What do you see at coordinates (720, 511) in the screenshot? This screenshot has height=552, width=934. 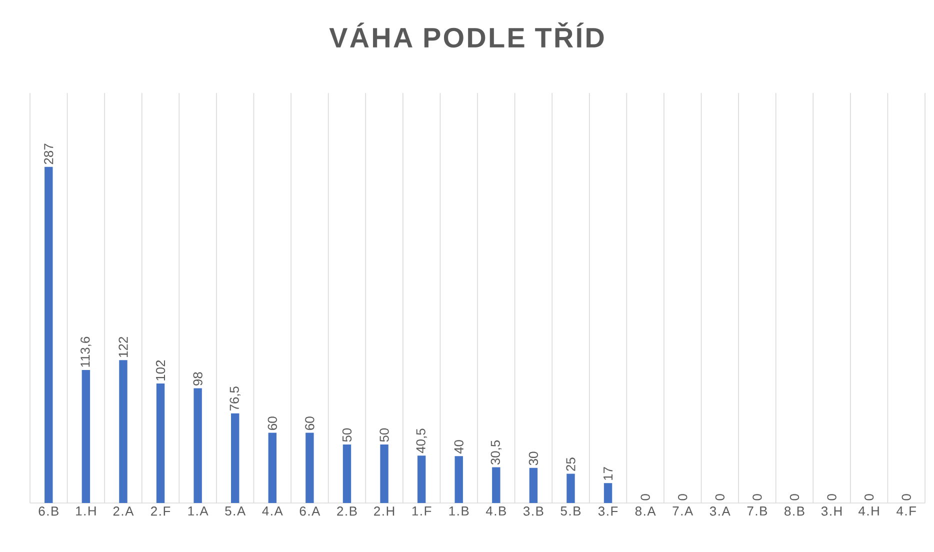 I see `x-tick-label: 3.A` at bounding box center [720, 511].